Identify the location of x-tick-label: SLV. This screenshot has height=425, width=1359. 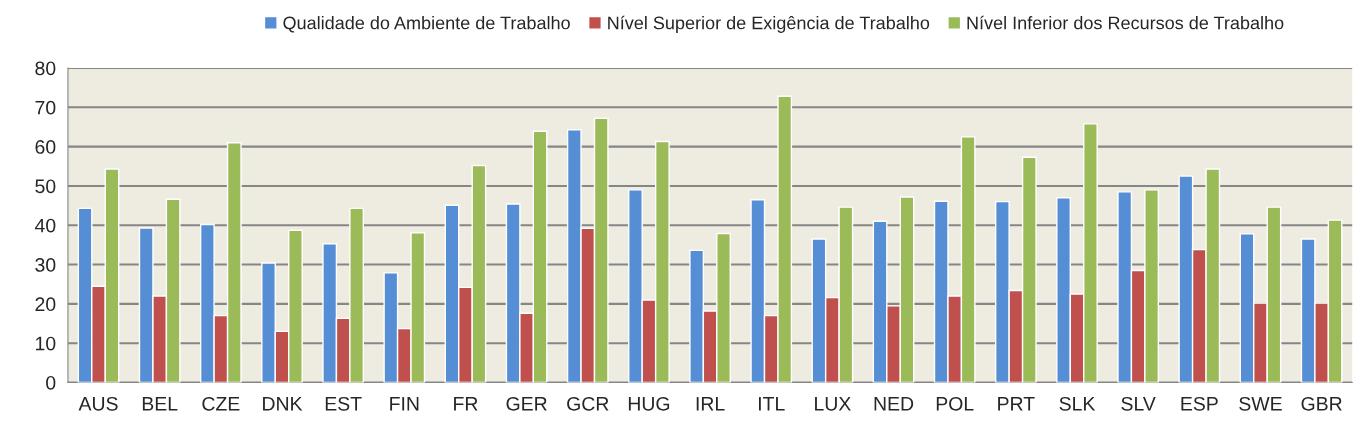
(1138, 403).